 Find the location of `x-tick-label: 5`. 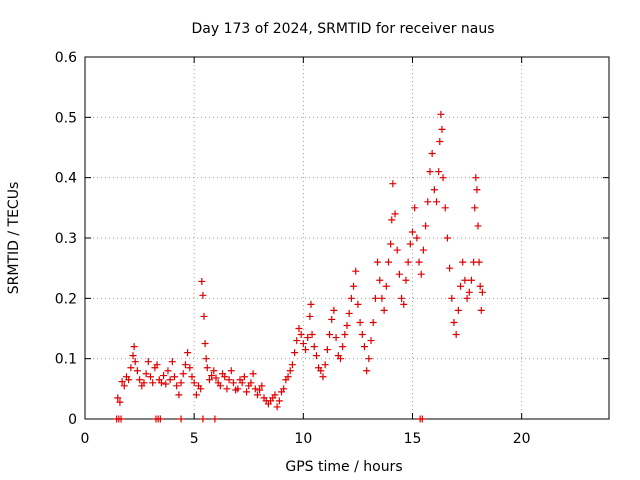

x-tick-label: 5 is located at coordinates (194, 439).